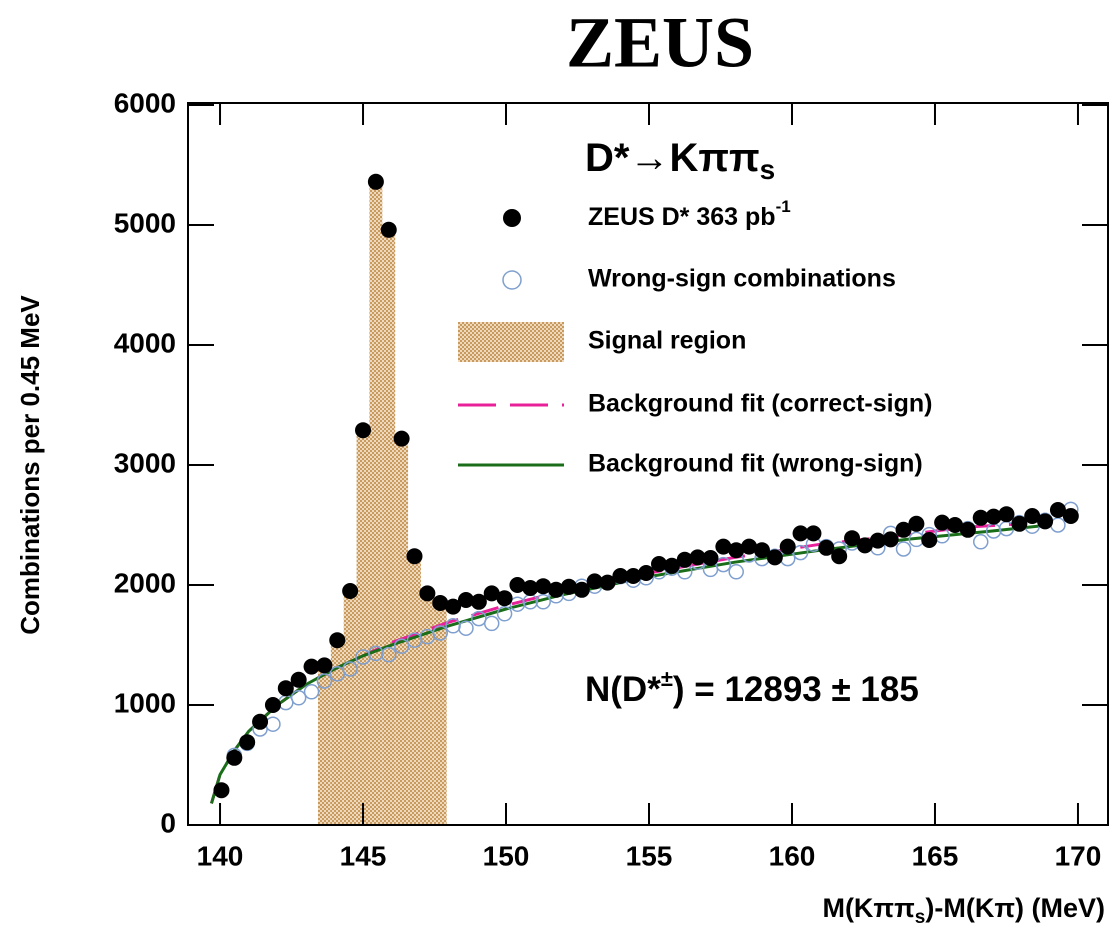  I want to click on x-tick-label: 170, so click(1078, 855).